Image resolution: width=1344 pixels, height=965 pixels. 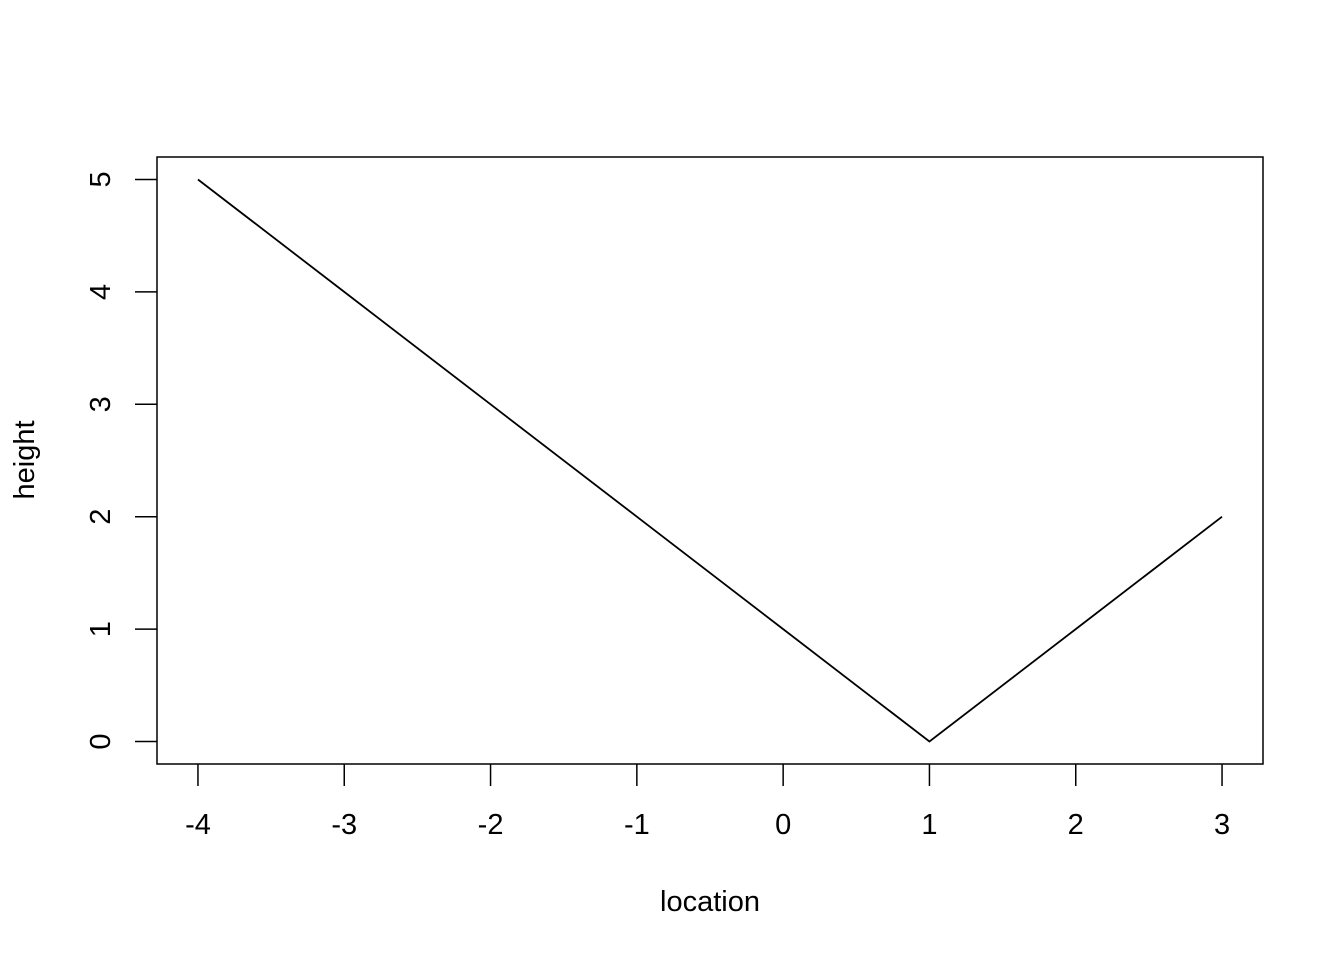 What do you see at coordinates (710, 902) in the screenshot?
I see `x-axis-label: location` at bounding box center [710, 902].